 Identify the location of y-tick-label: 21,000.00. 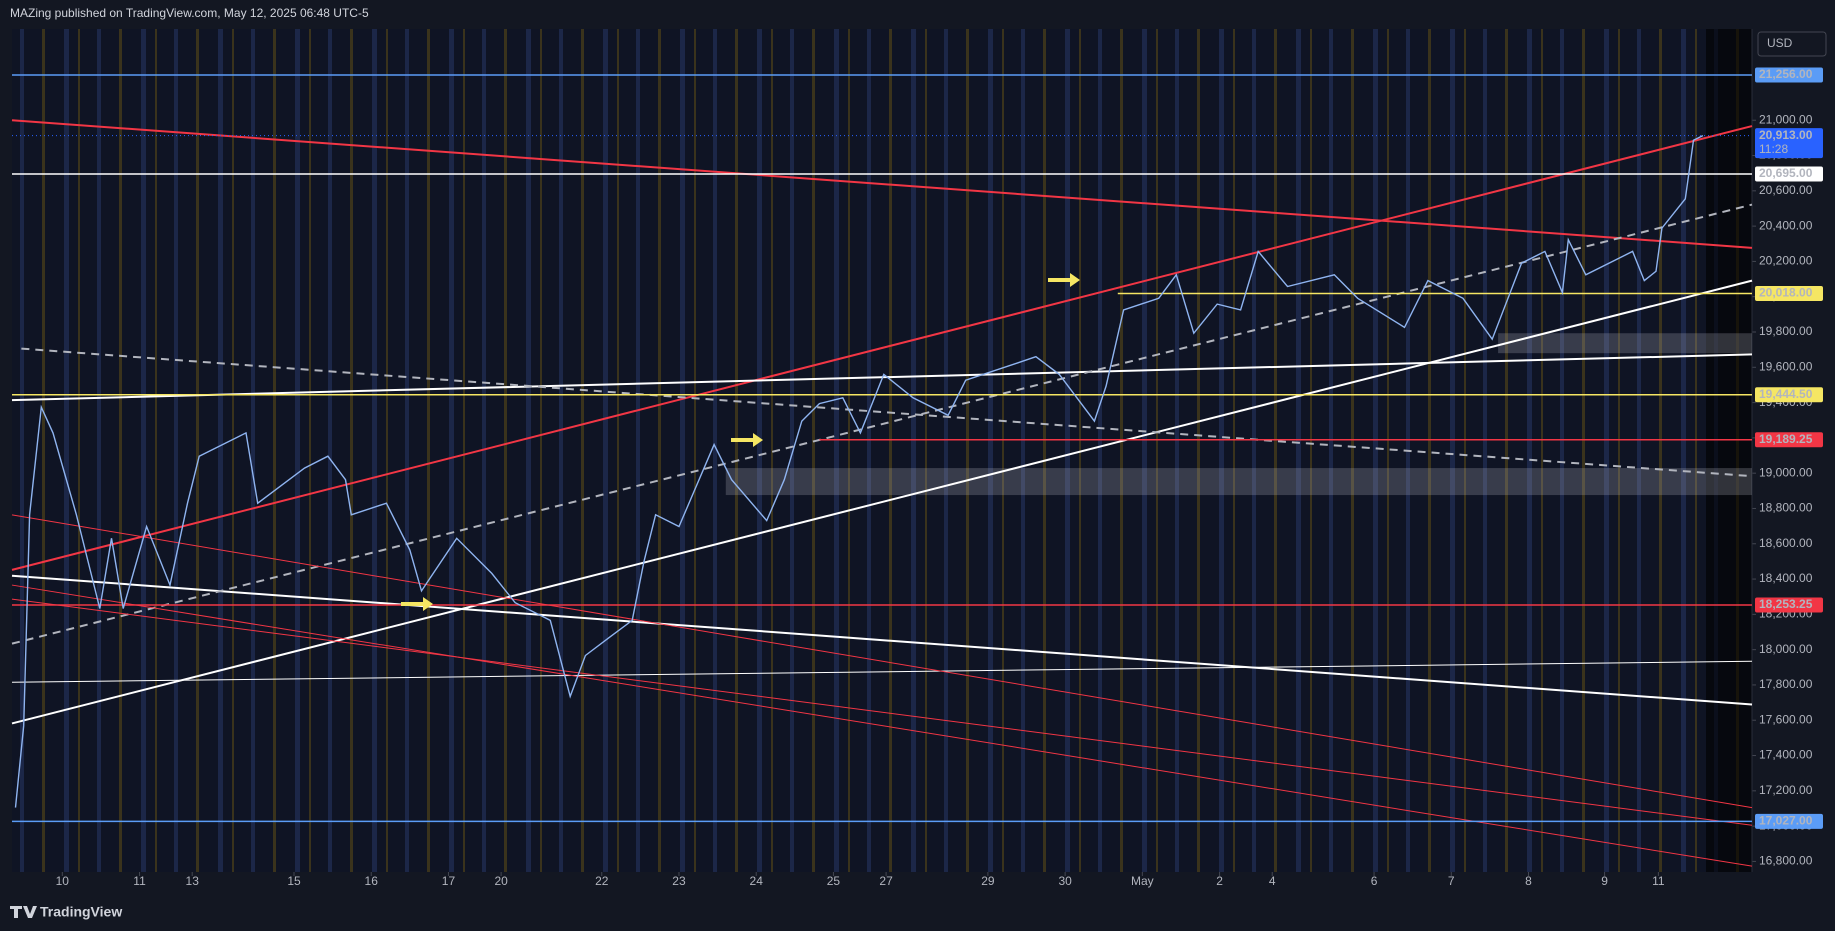
(1786, 119).